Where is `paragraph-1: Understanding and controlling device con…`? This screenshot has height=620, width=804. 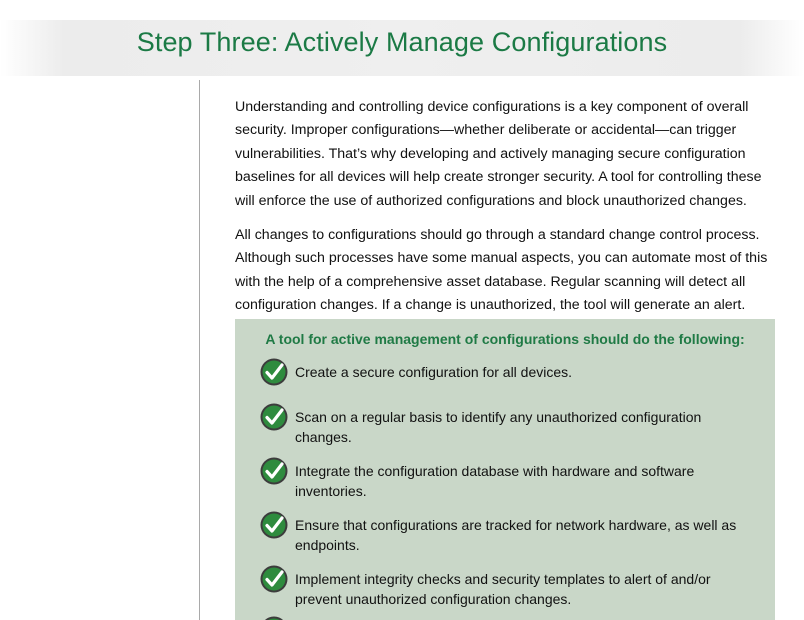 paragraph-1: Understanding and controlling device con… is located at coordinates (498, 154).